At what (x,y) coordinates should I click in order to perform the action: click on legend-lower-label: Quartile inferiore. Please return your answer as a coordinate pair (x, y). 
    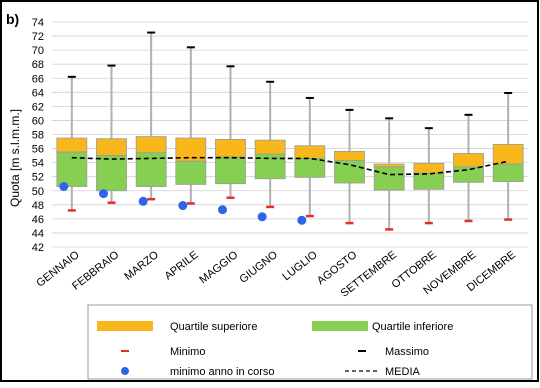
    Looking at the image, I should click on (412, 327).